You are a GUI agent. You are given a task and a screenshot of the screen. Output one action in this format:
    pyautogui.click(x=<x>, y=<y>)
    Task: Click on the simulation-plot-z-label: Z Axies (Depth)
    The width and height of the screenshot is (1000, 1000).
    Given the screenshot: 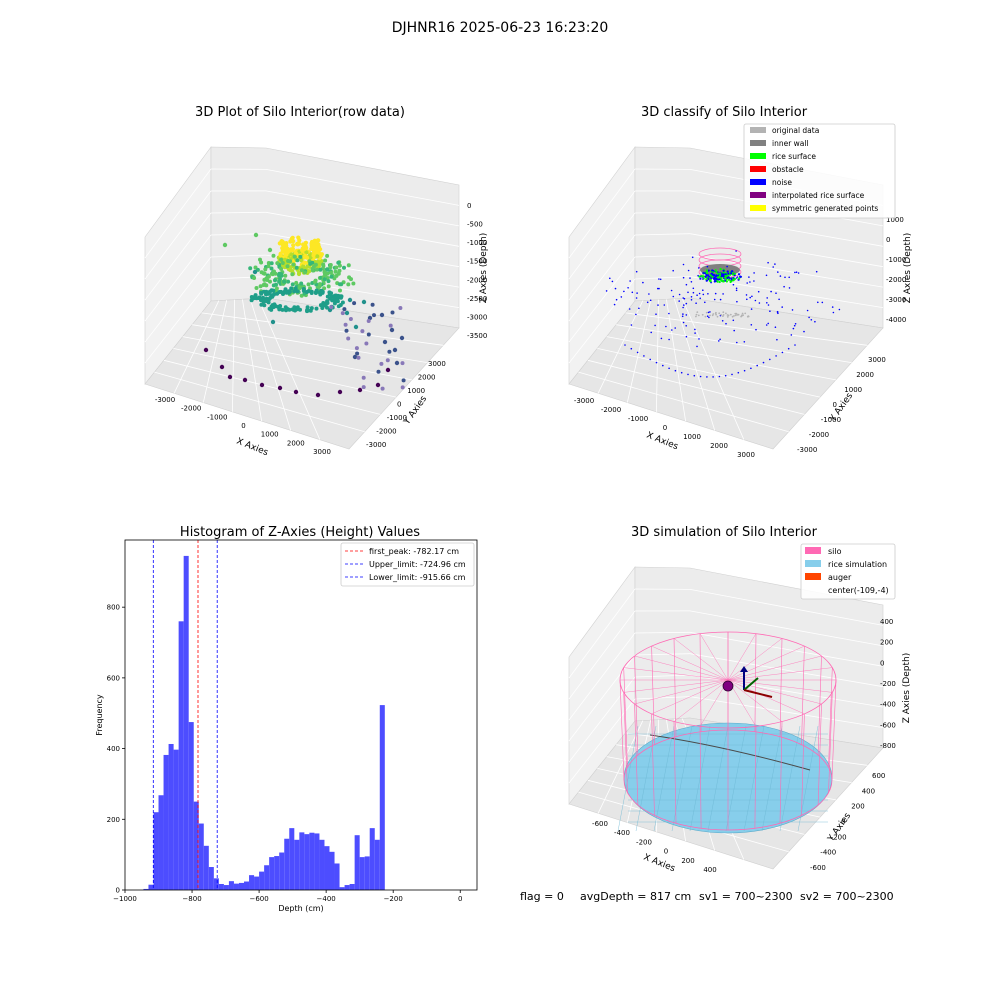 What is the action you would take?
    pyautogui.click(x=907, y=688)
    